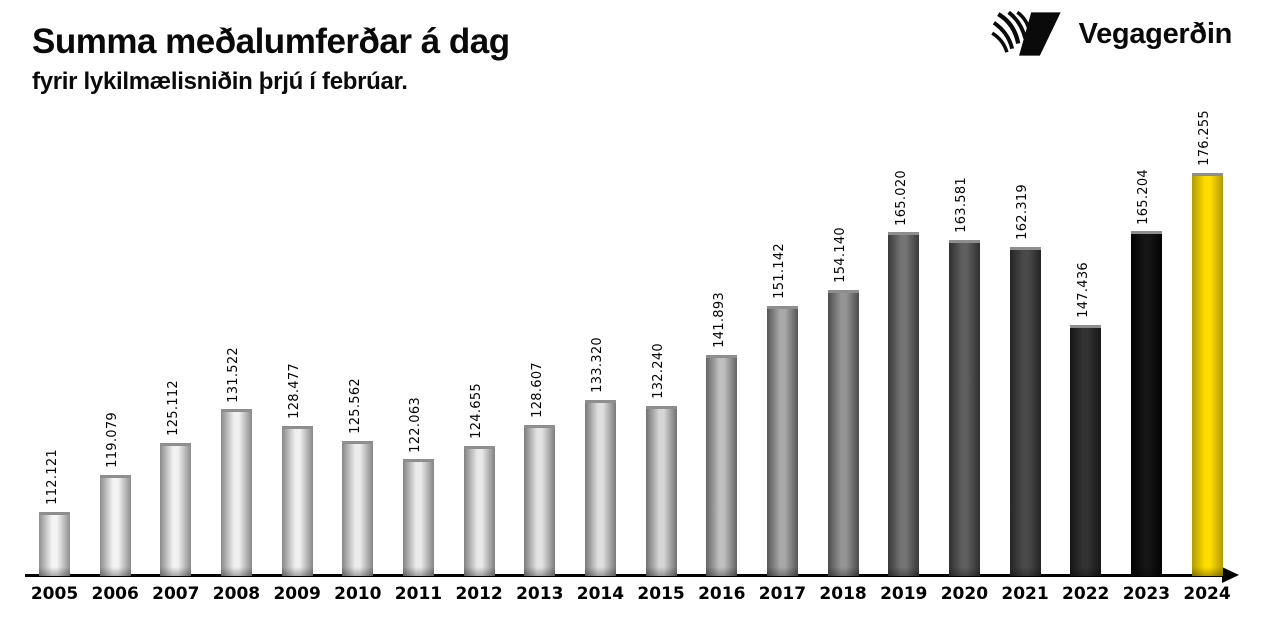  I want to click on x-axis-label-2009: 2009, so click(297, 594).